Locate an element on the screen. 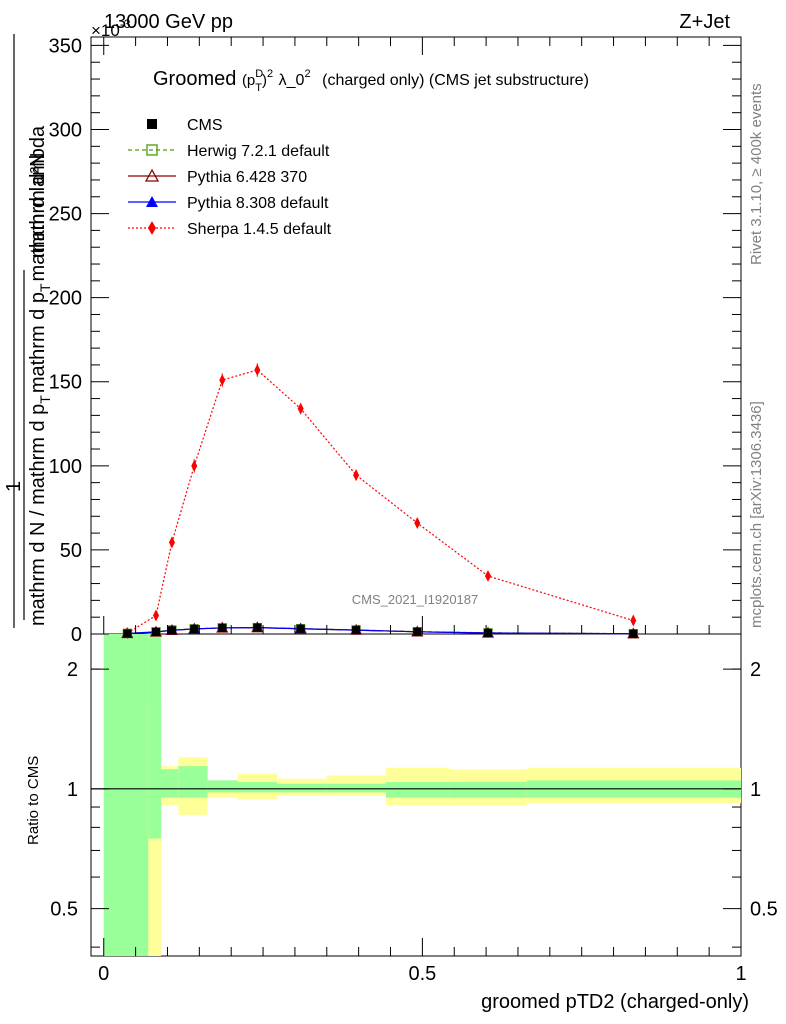 The width and height of the screenshot is (786, 1024). legend-entry: Pythia 6.428 370 is located at coordinates (217, 177).